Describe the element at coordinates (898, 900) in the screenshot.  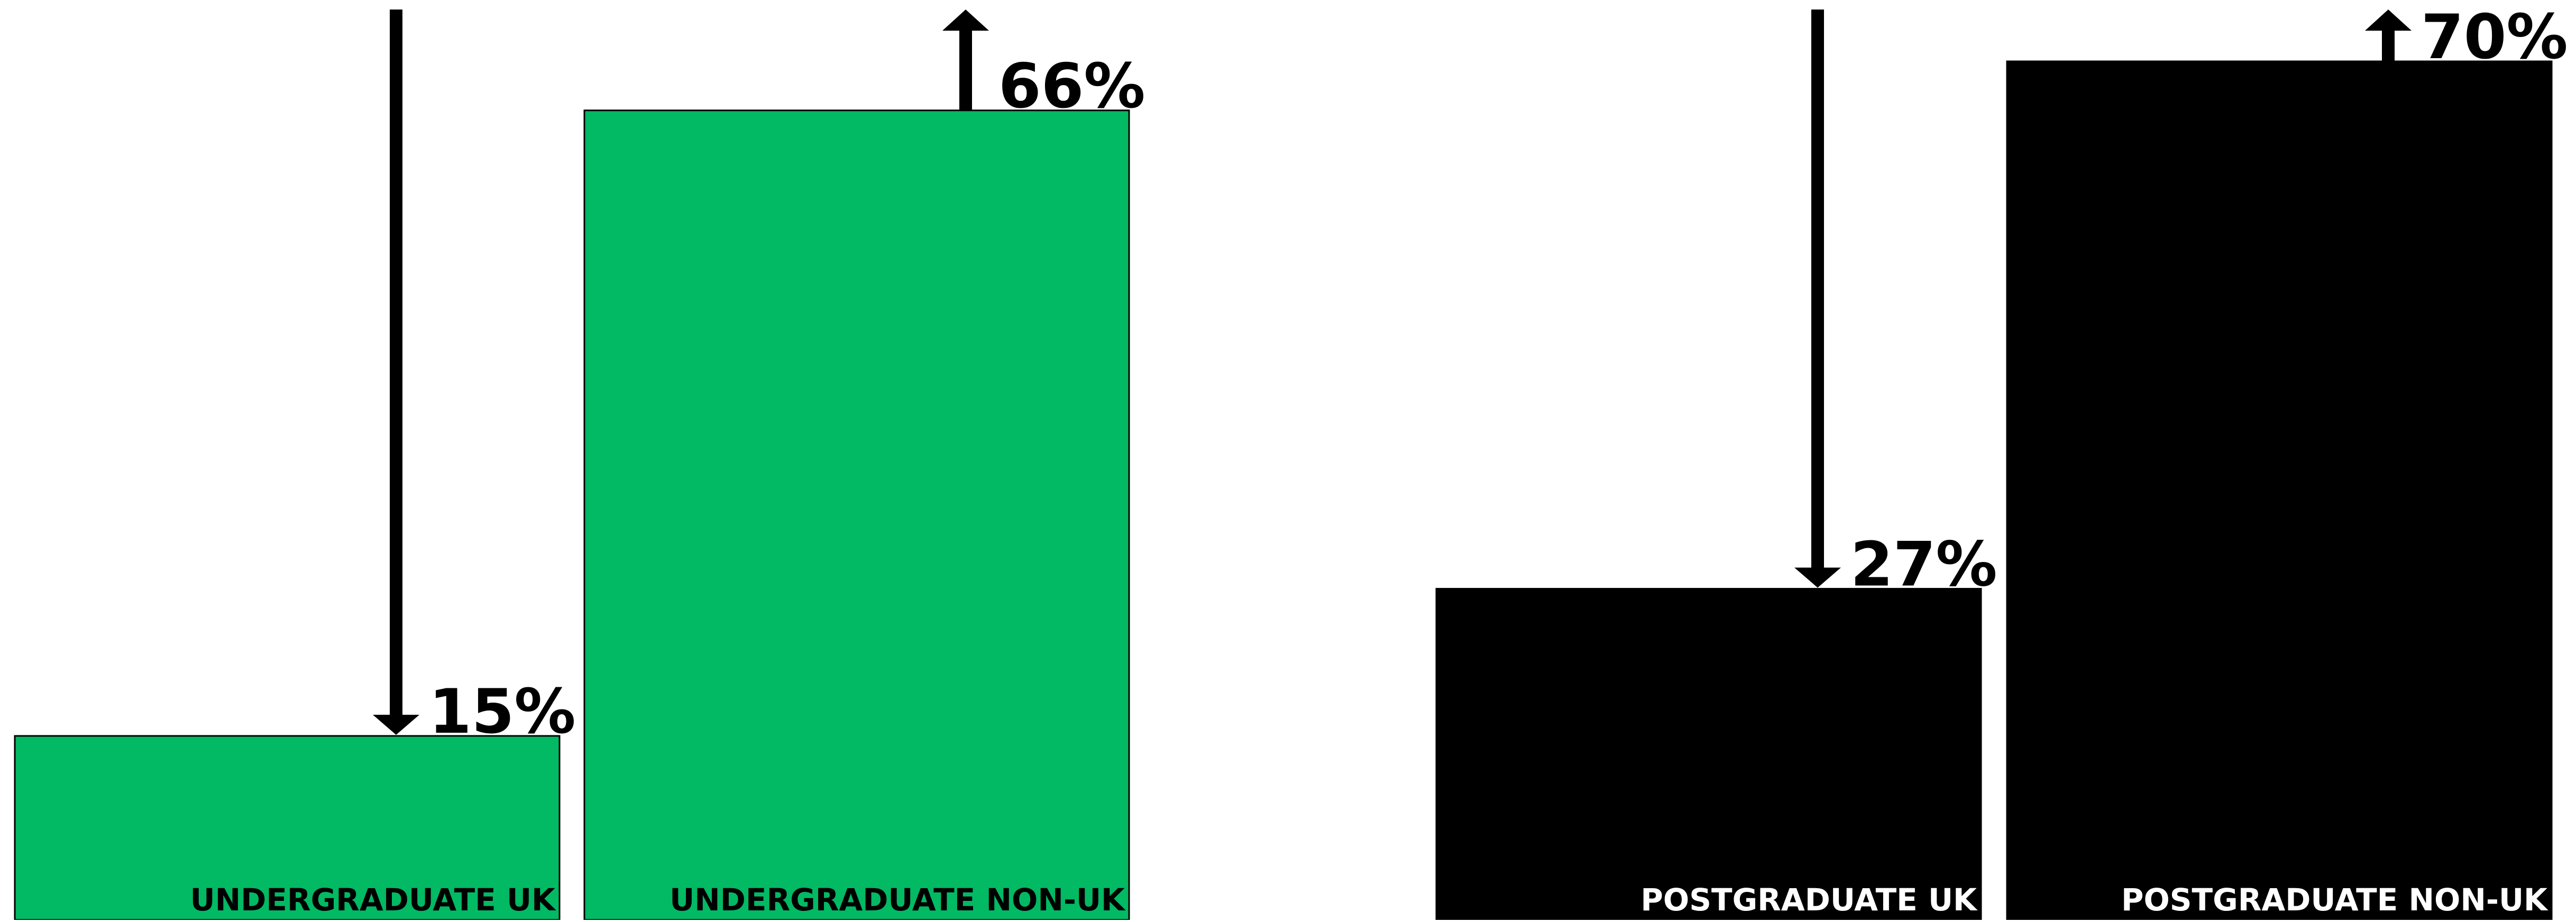
I see `category-label-undergraduate-non-uk: UNDERGRADUATE NON-UK` at that location.